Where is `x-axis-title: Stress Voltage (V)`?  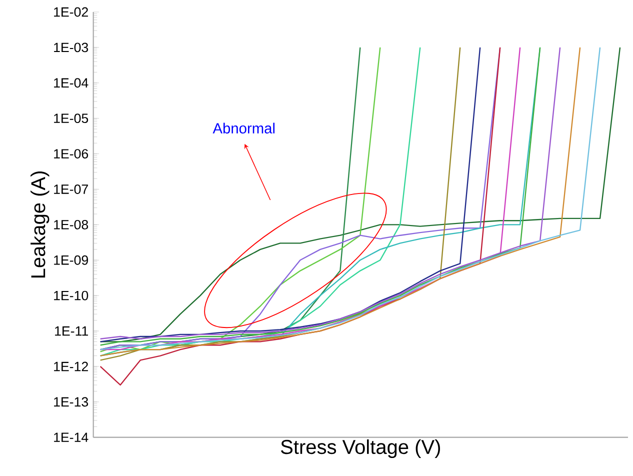 x-axis-title: Stress Voltage (V) is located at coordinates (360, 448).